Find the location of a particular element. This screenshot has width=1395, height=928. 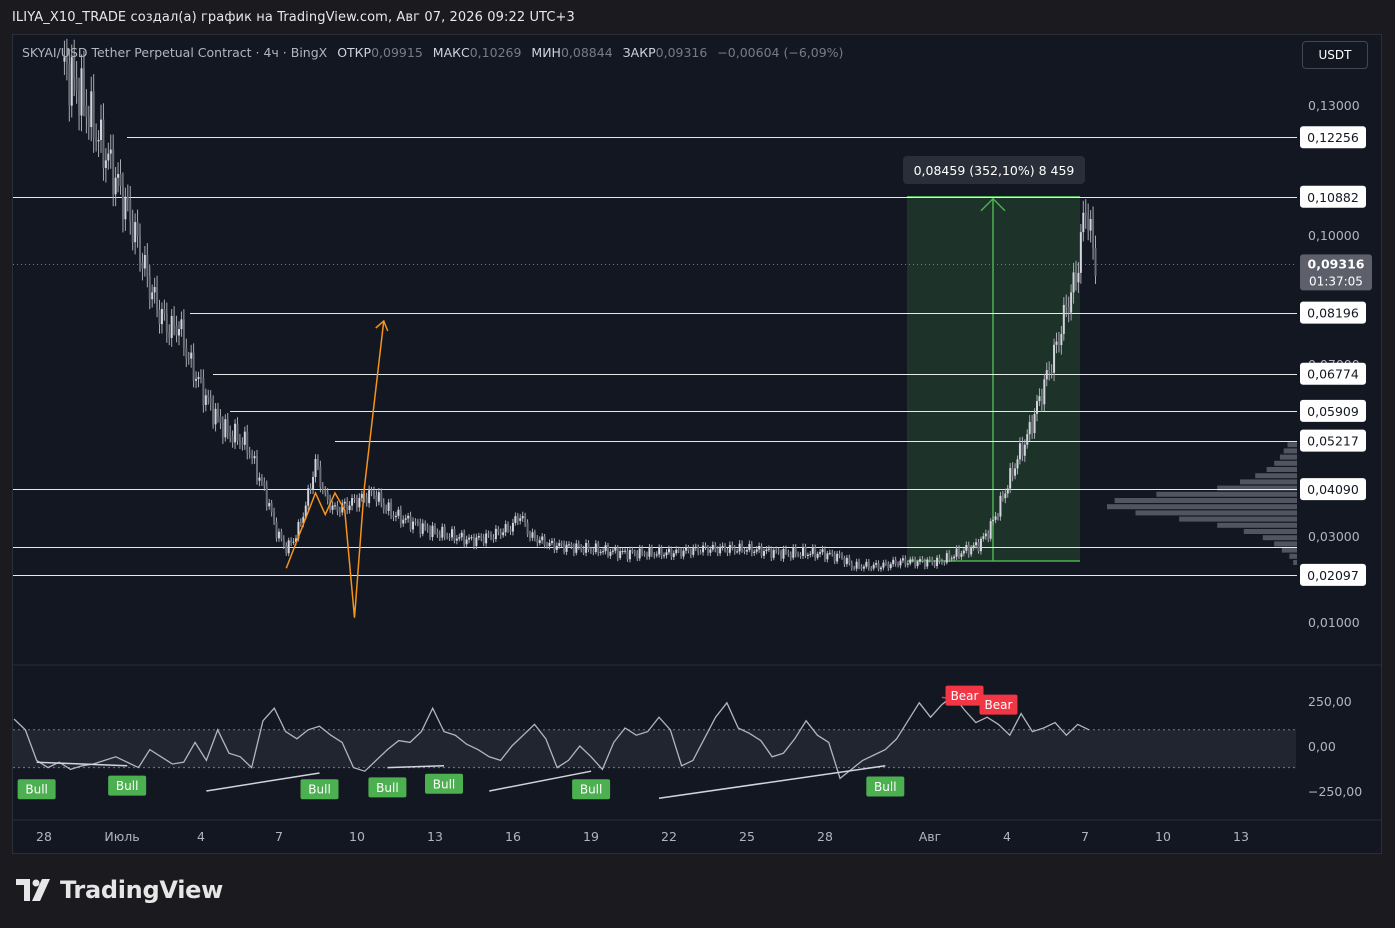

oscillator-line is located at coordinates (551, 737).